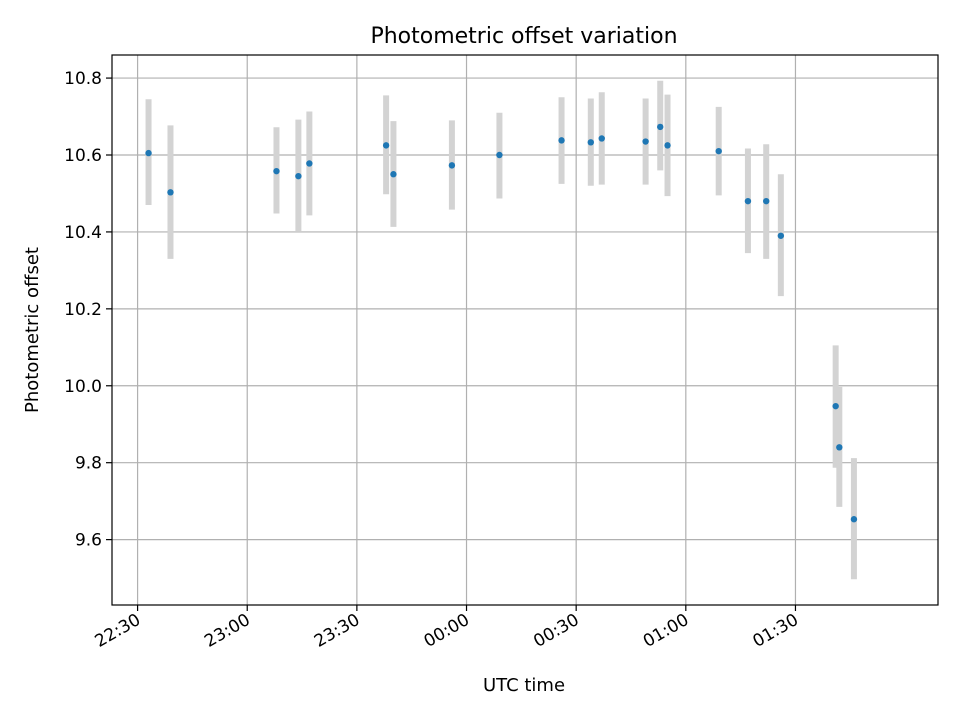 The width and height of the screenshot is (960, 720). I want to click on chart-title: Photometric offset variation, so click(523, 36).